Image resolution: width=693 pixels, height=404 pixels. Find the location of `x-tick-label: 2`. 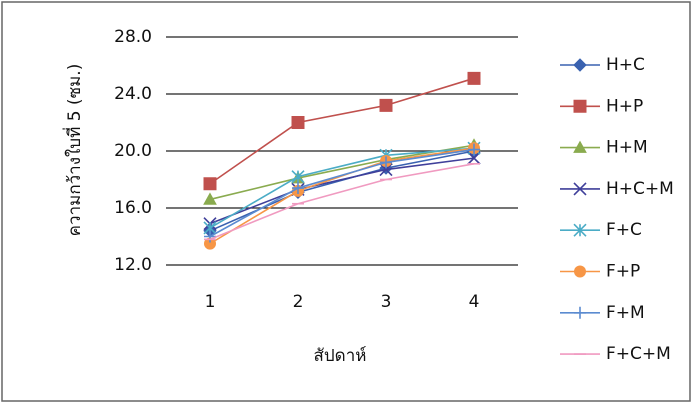

x-tick-label: 2 is located at coordinates (298, 302).